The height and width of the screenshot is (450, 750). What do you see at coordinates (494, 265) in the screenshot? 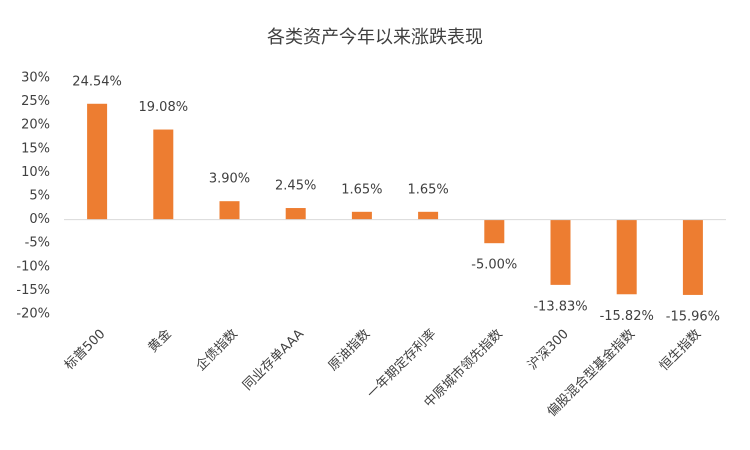
I see `data-label: -5.00%` at bounding box center [494, 265].